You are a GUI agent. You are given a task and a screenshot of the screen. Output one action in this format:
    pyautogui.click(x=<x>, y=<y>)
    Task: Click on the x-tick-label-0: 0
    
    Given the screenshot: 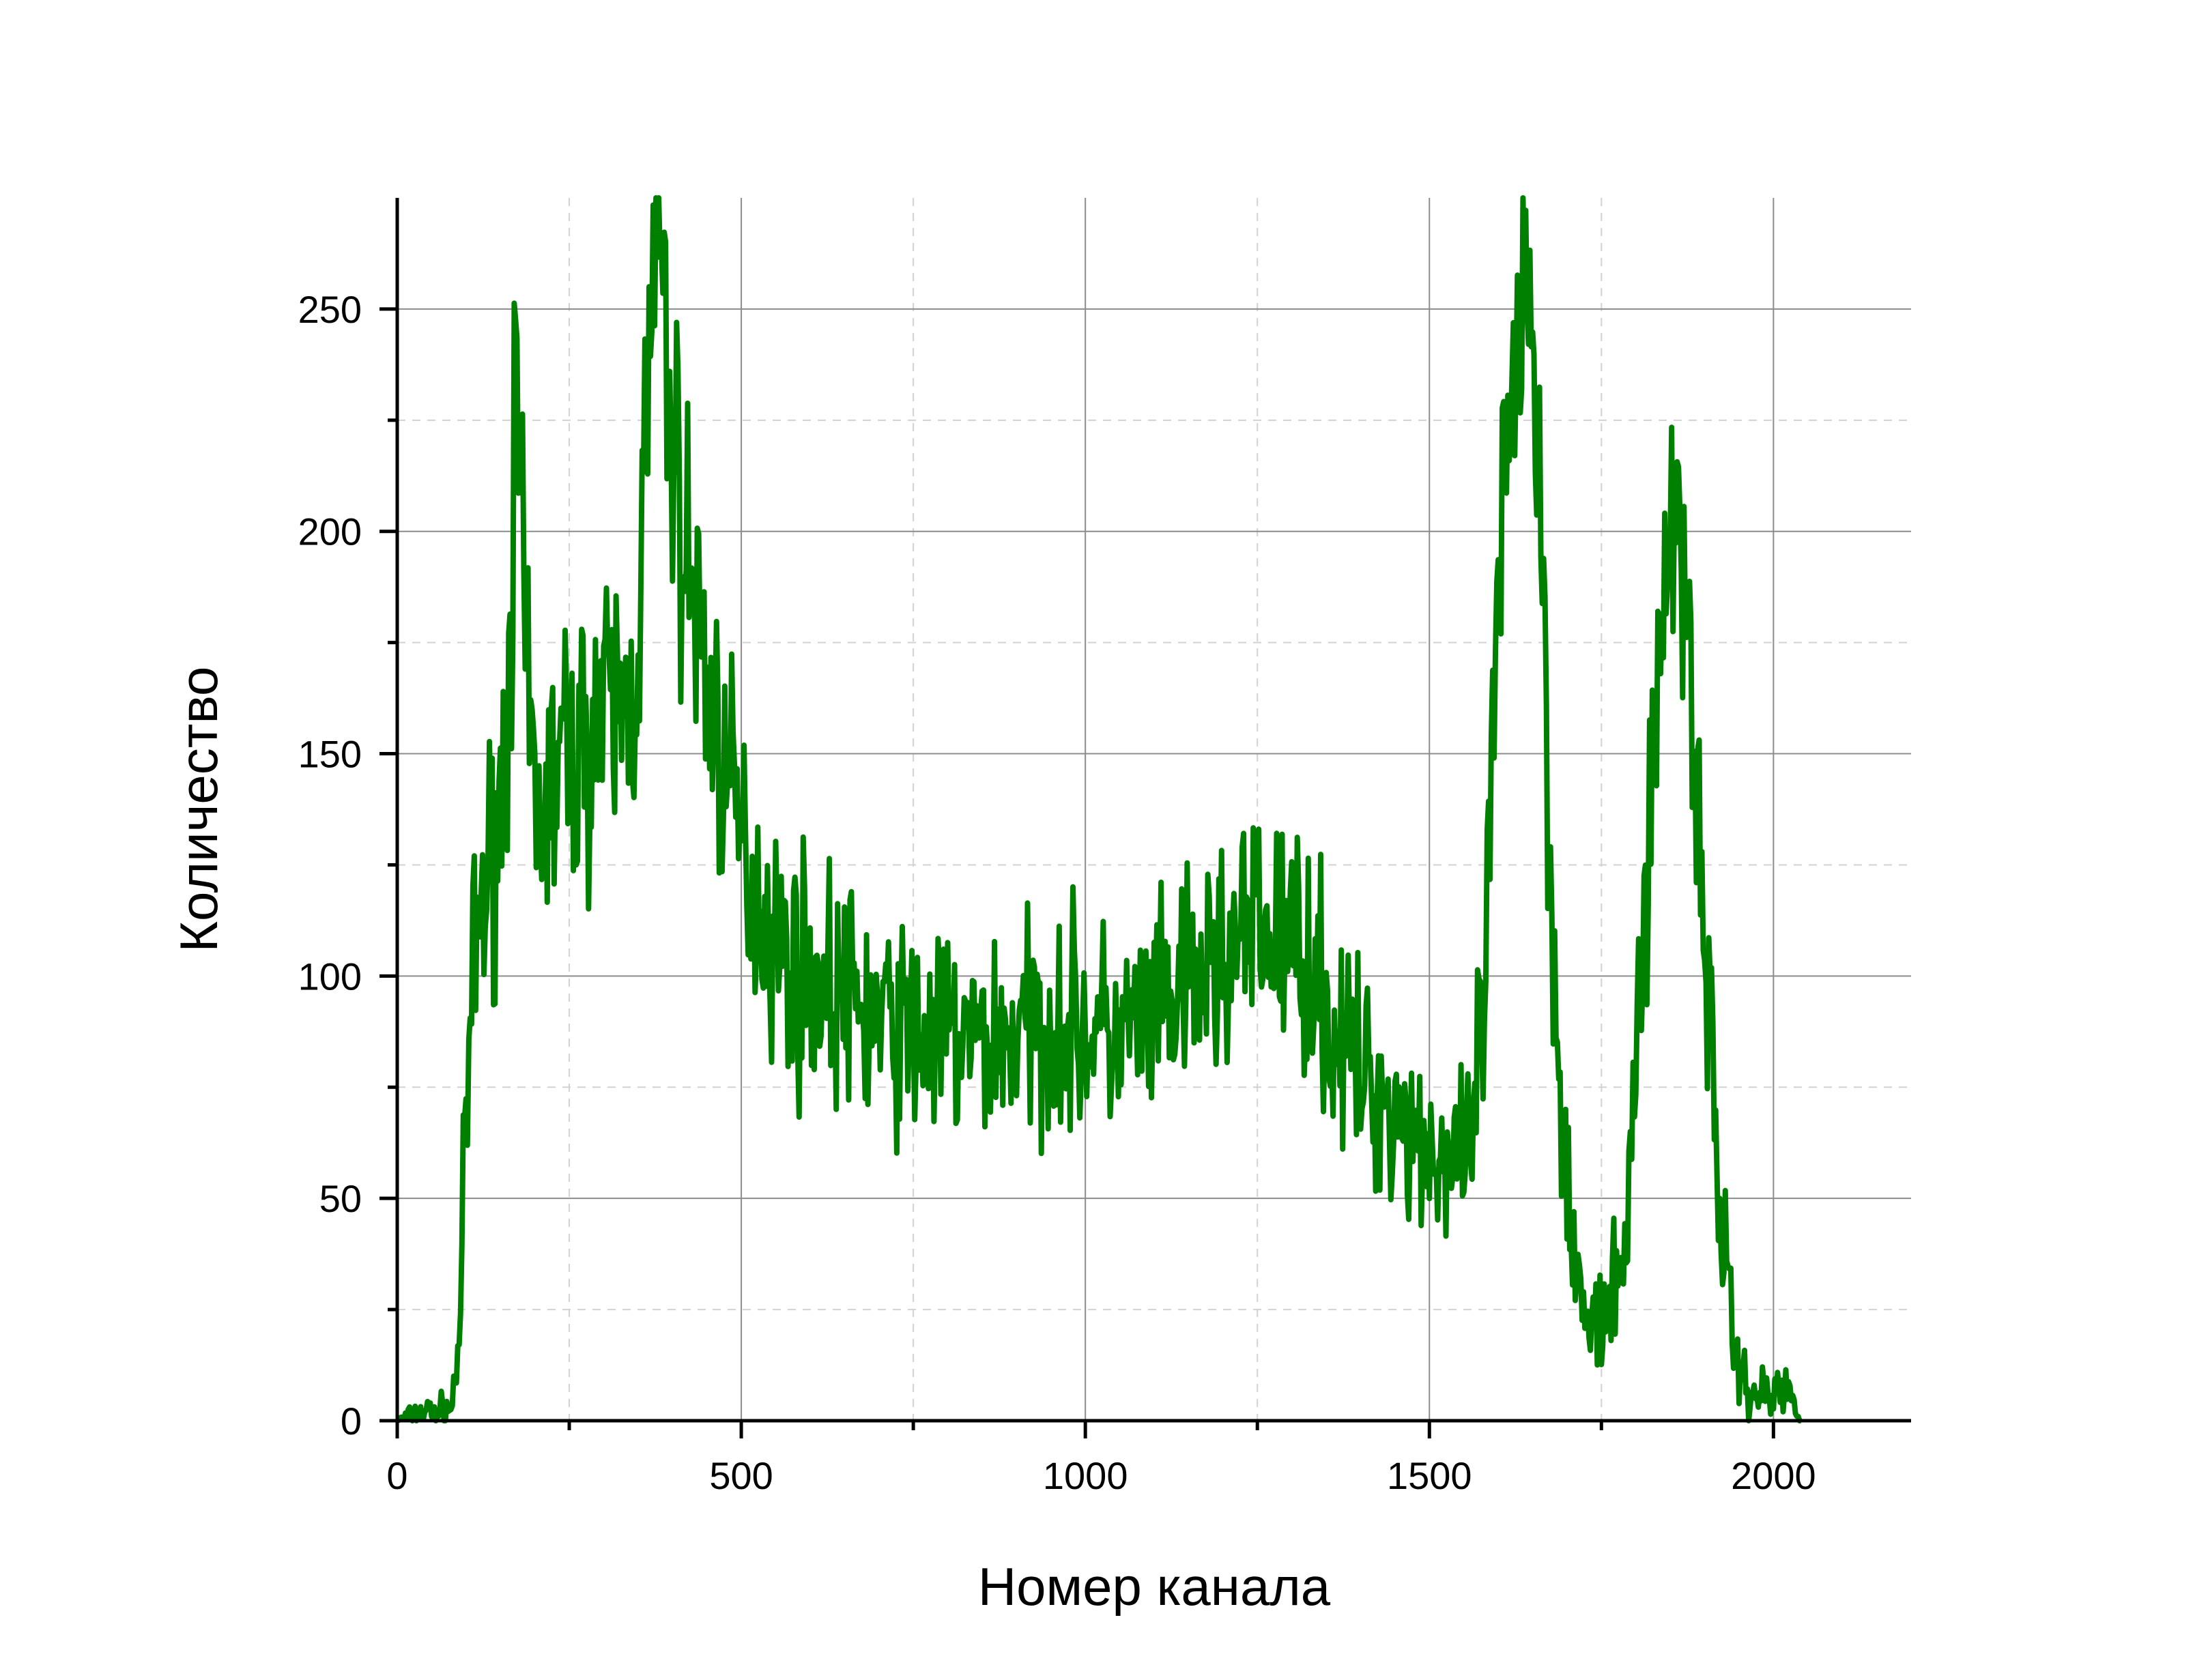 What is the action you would take?
    pyautogui.click(x=396, y=1476)
    